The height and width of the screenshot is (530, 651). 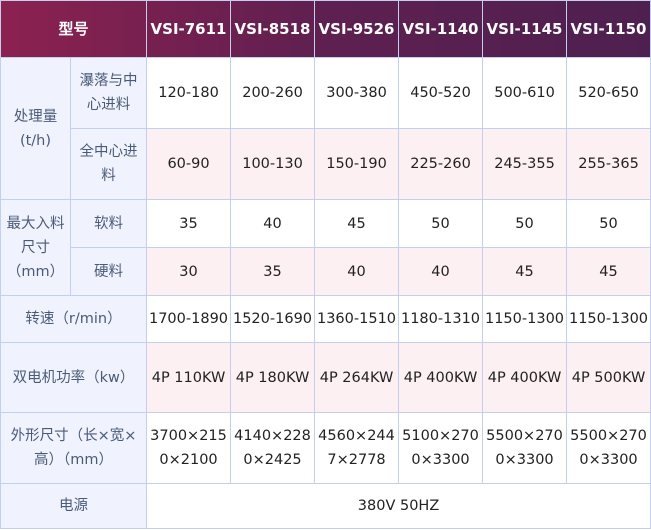 I want to click on table-row: 硬料 30 35 40 40 45 45, so click(x=326, y=271).